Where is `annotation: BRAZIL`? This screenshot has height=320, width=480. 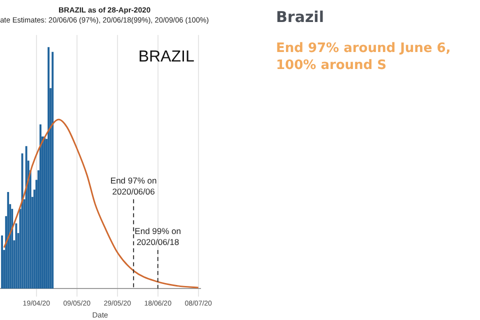 annotation: BRAZIL is located at coordinates (166, 57).